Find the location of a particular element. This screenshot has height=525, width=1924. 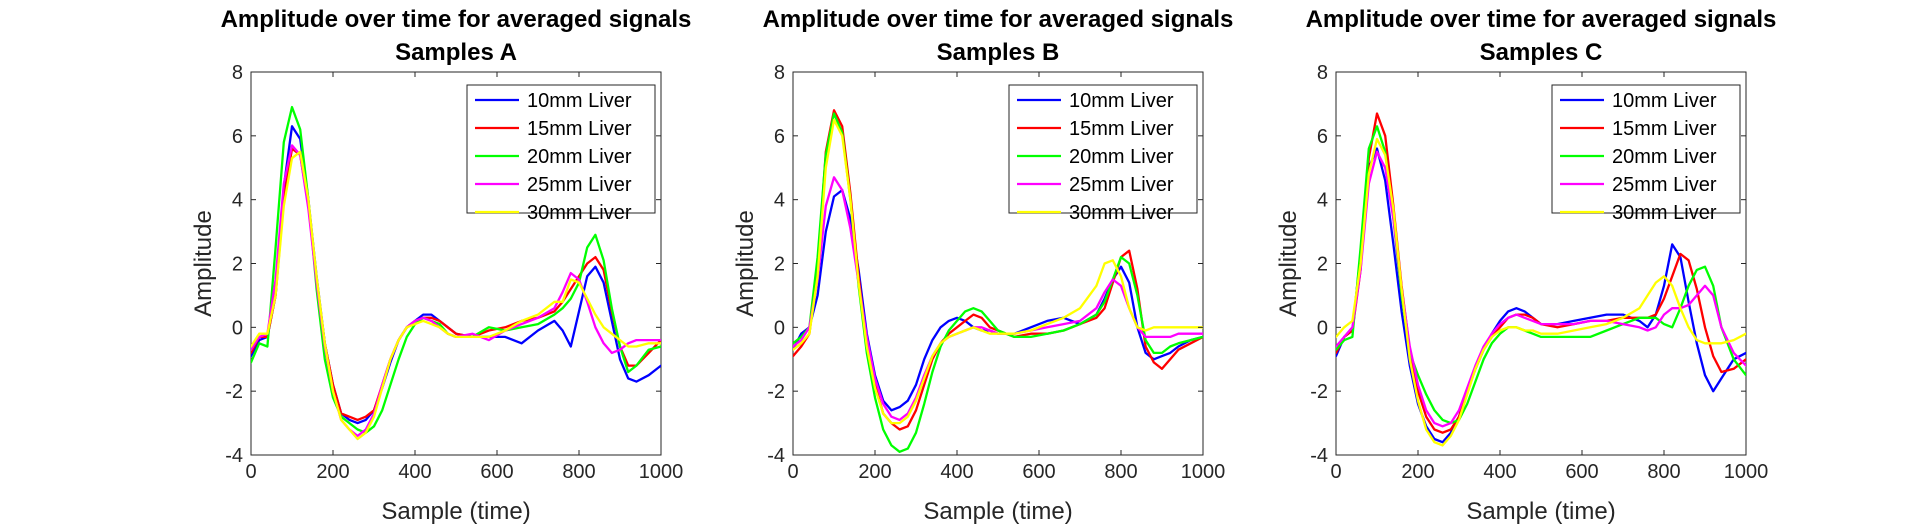

chart-subtitle: Samples B is located at coordinates (998, 52).